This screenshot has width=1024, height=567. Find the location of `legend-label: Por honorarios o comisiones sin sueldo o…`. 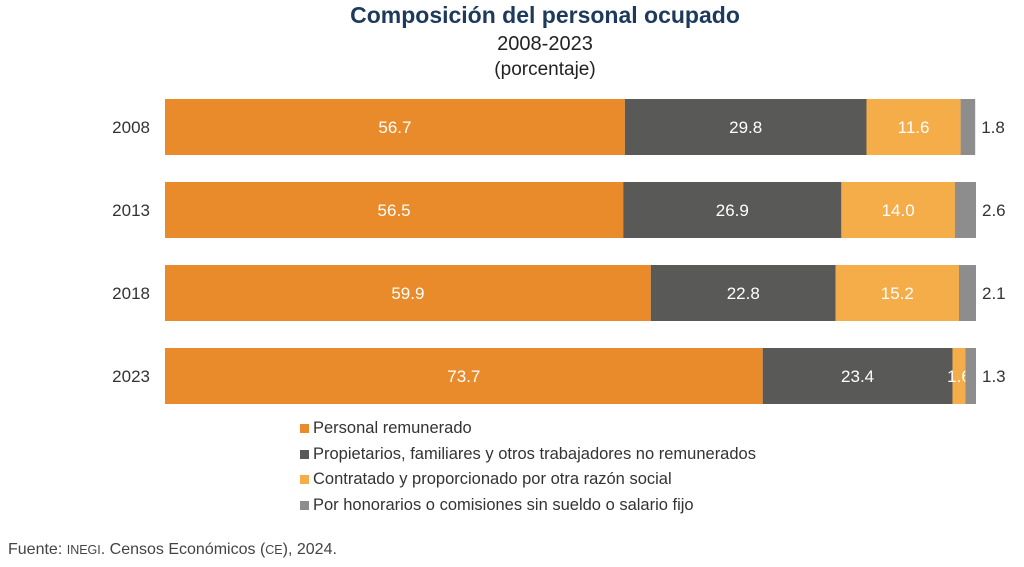

legend-label: Por honorarios o comisiones sin sueldo o… is located at coordinates (503, 504).